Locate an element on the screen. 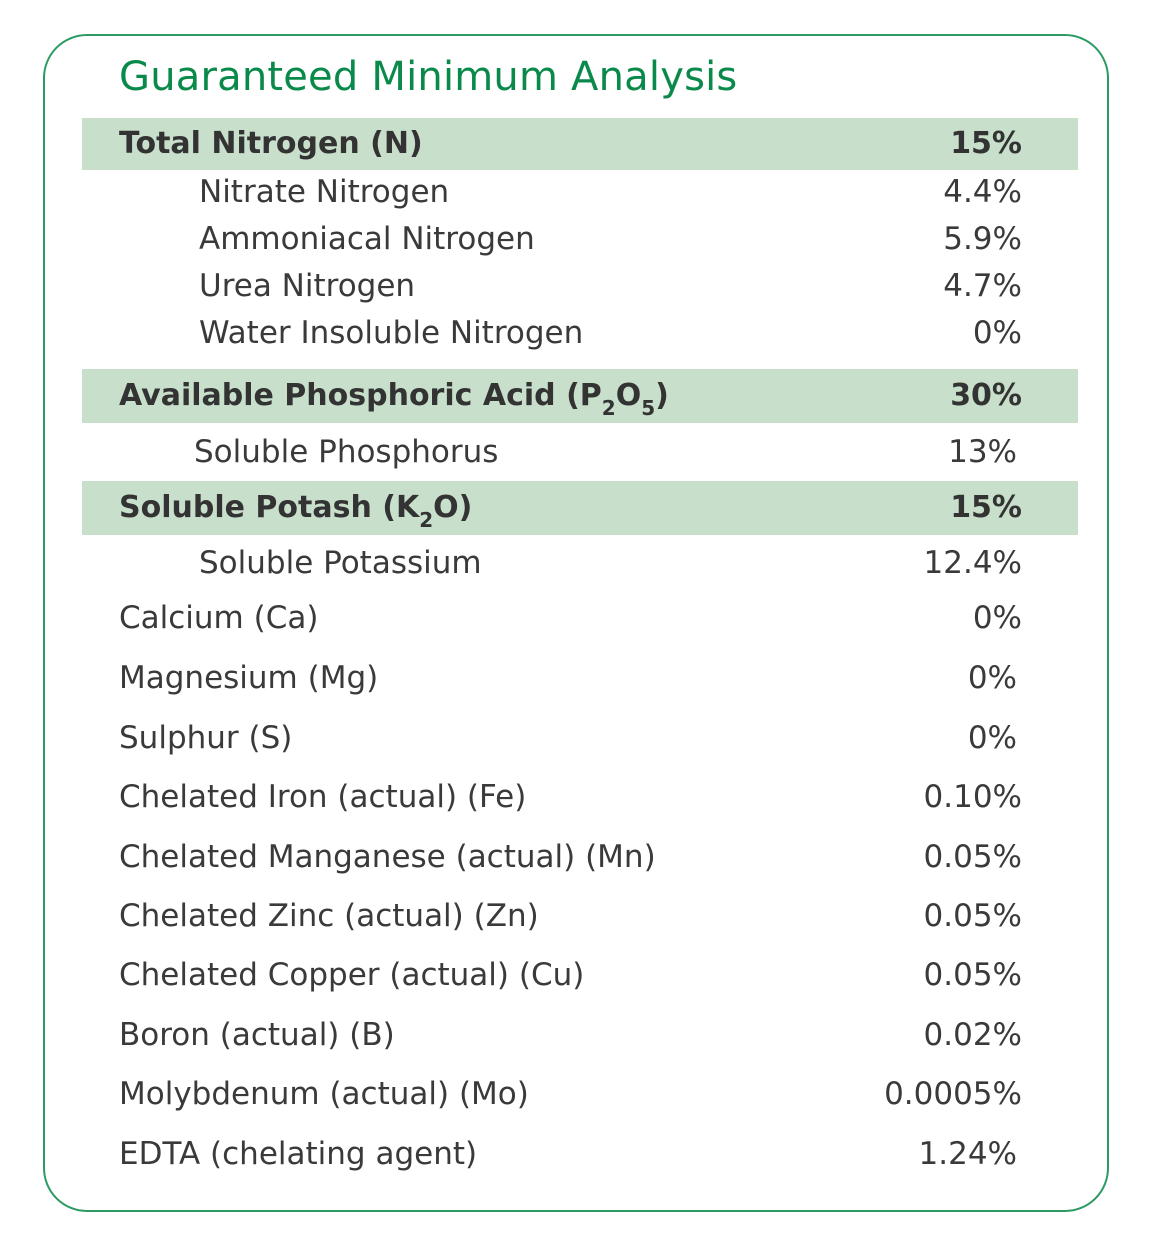 This screenshot has height=1249, width=1156. nutrient-label: Boron (actual) (B) is located at coordinates (257, 1035).